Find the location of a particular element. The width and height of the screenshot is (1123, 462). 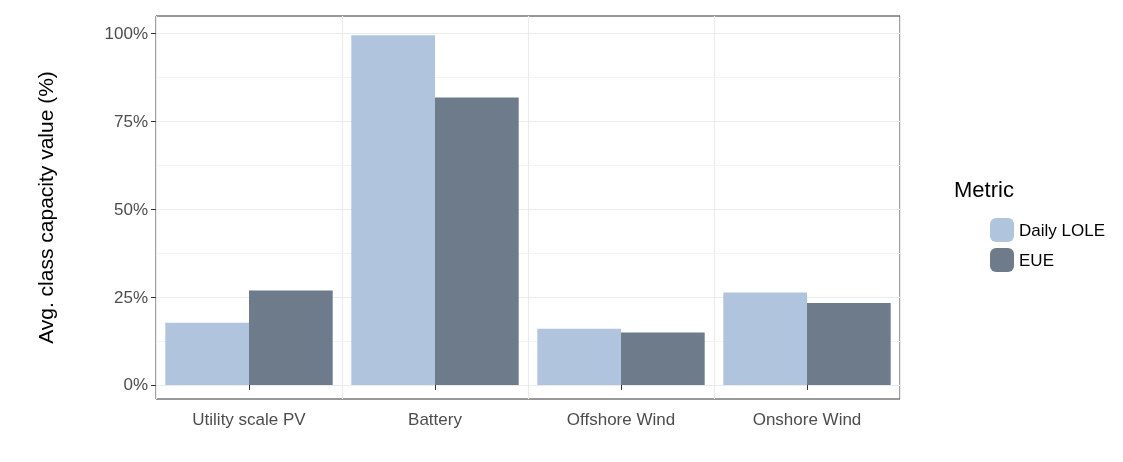

y-axis-title: Avg. class capacity value (%) is located at coordinates (45, 207).